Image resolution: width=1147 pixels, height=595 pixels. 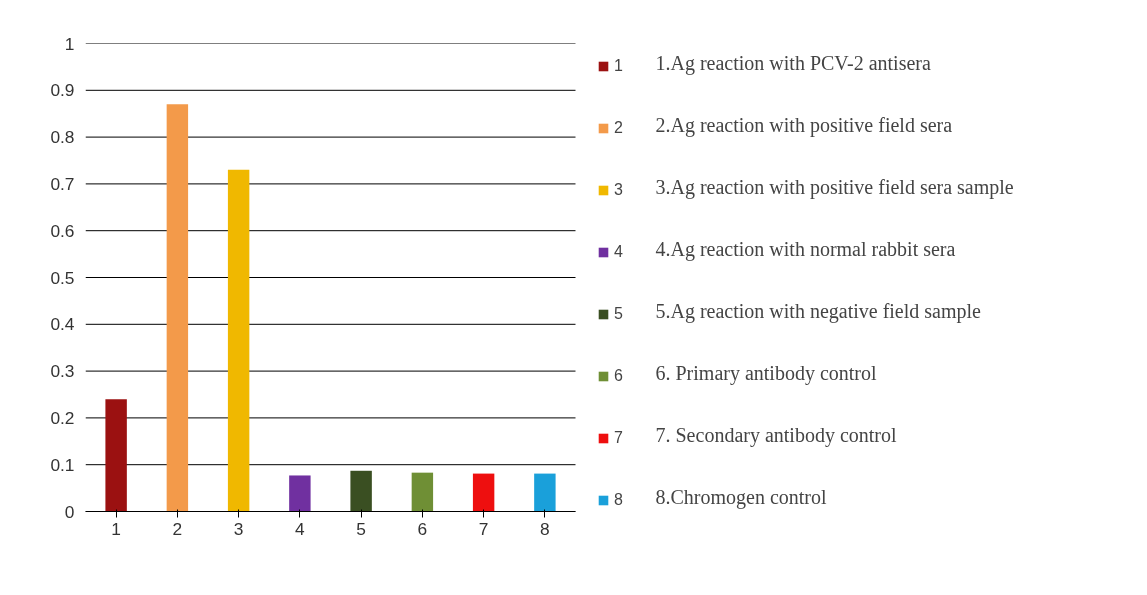 I want to click on x-tick-label: 4, so click(x=300, y=528).